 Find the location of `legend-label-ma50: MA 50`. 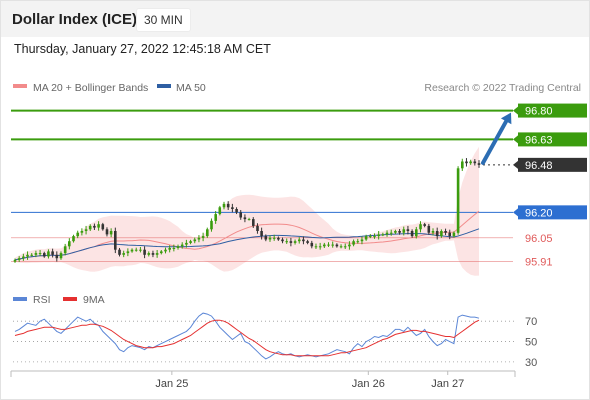

legend-label-ma50: MA 50 is located at coordinates (191, 88).